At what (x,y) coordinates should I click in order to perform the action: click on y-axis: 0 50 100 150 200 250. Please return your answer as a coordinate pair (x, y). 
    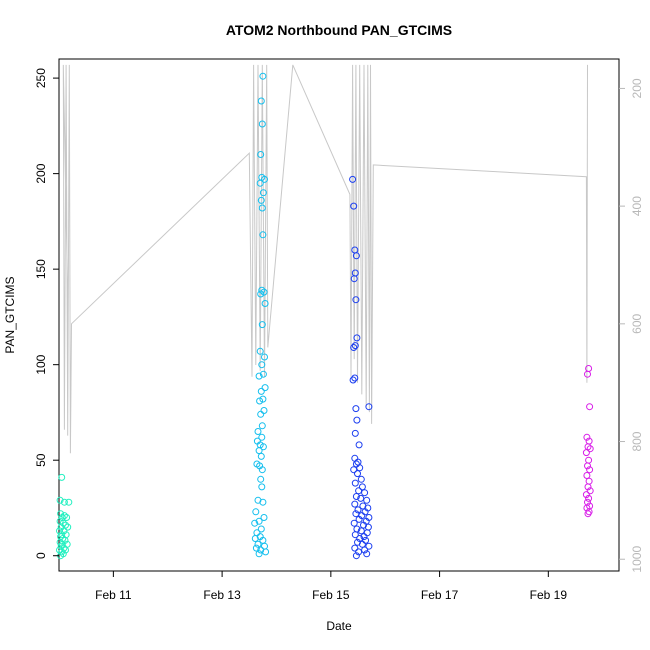
    Looking at the image, I should click on (46, 313).